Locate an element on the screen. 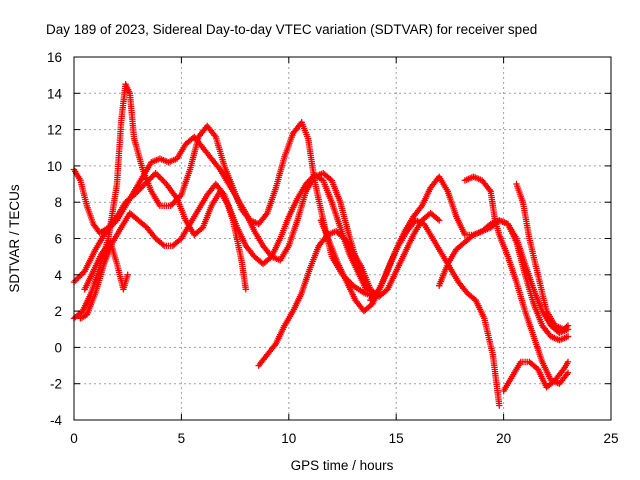  y-tick-label: 10 is located at coordinates (54, 166).